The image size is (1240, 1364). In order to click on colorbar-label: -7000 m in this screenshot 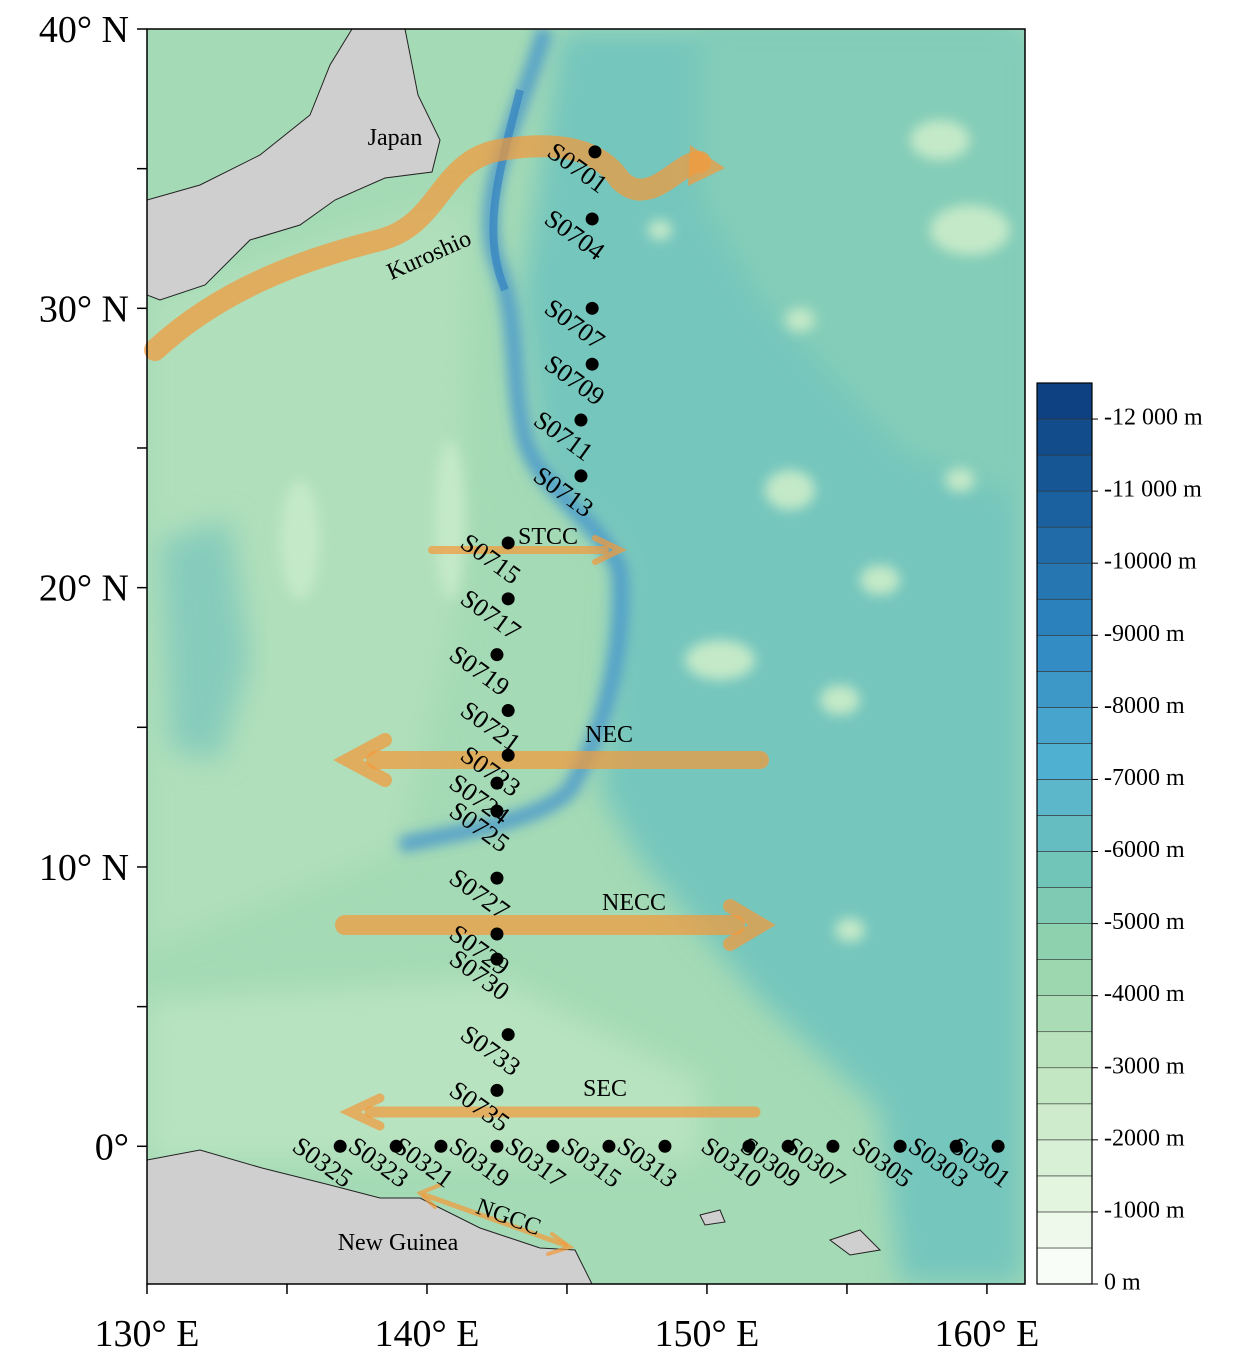, I will do `click(1144, 778)`.